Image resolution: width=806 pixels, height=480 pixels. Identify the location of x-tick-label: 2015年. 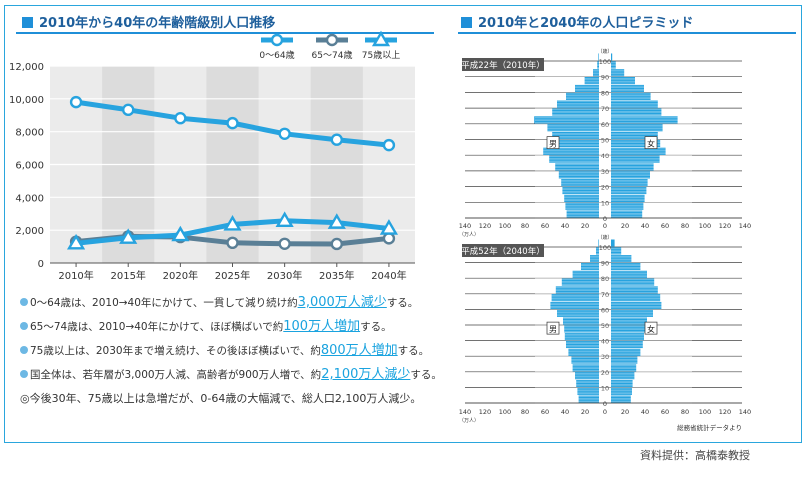
(127, 275).